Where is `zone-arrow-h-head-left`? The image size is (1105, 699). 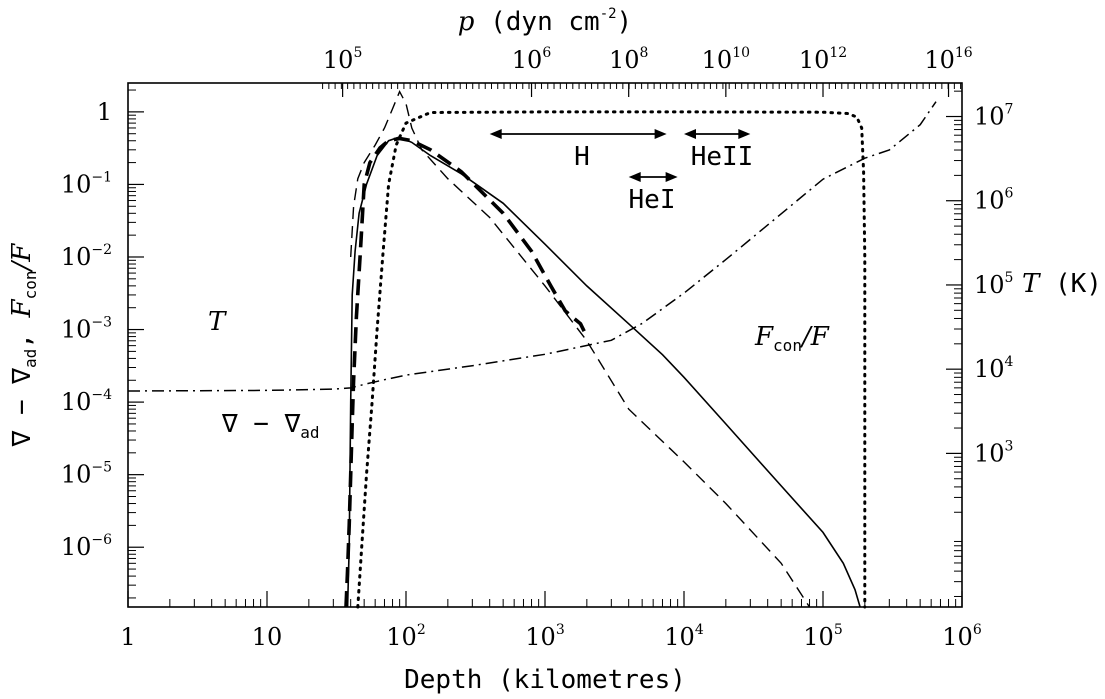
zone-arrow-h-head-left is located at coordinates (495, 134).